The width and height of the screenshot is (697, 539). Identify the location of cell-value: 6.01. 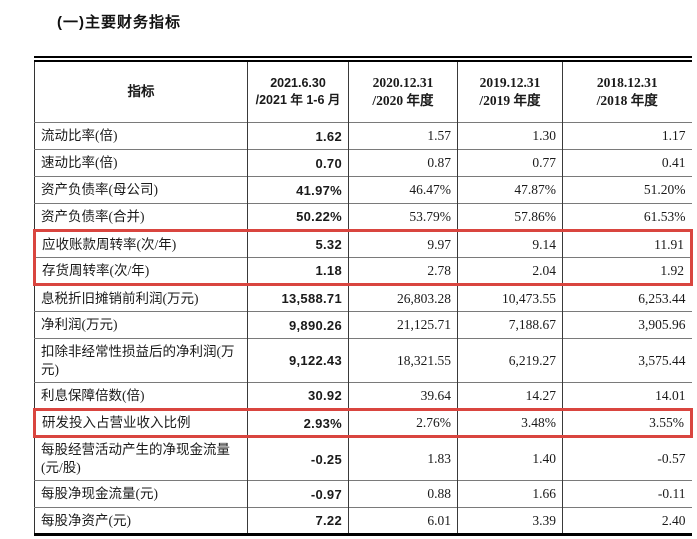
(403, 521).